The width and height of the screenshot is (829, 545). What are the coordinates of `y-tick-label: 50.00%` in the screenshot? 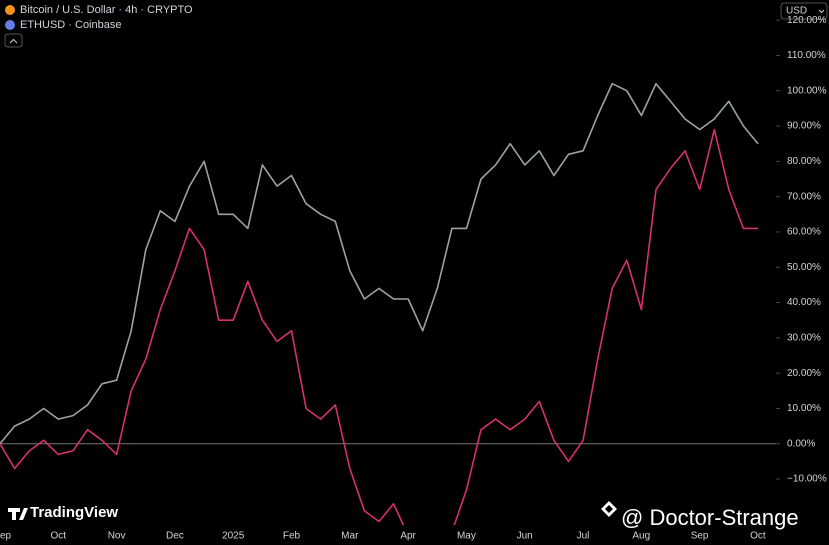 It's located at (804, 267).